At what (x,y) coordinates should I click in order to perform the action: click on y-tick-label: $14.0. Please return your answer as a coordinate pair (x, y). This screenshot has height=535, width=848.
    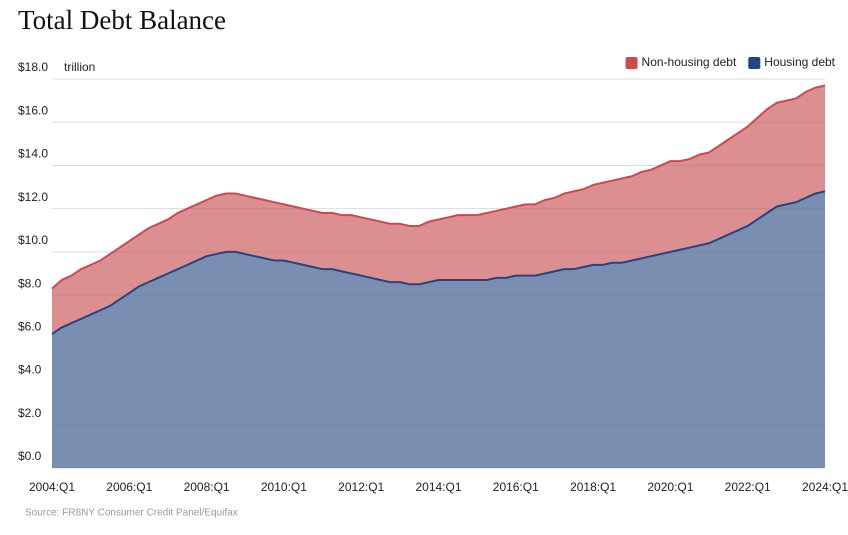
    Looking at the image, I should click on (33, 154).